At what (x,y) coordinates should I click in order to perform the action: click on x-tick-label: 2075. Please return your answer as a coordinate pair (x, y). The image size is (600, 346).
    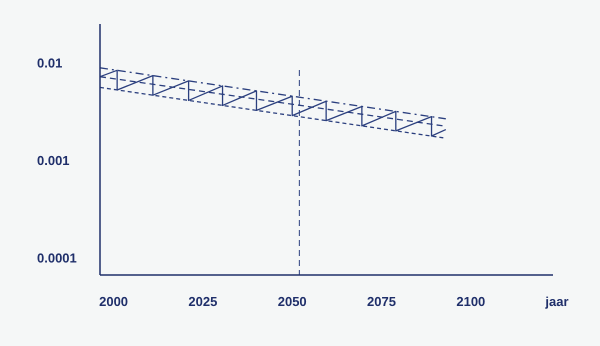
    Looking at the image, I should click on (381, 301).